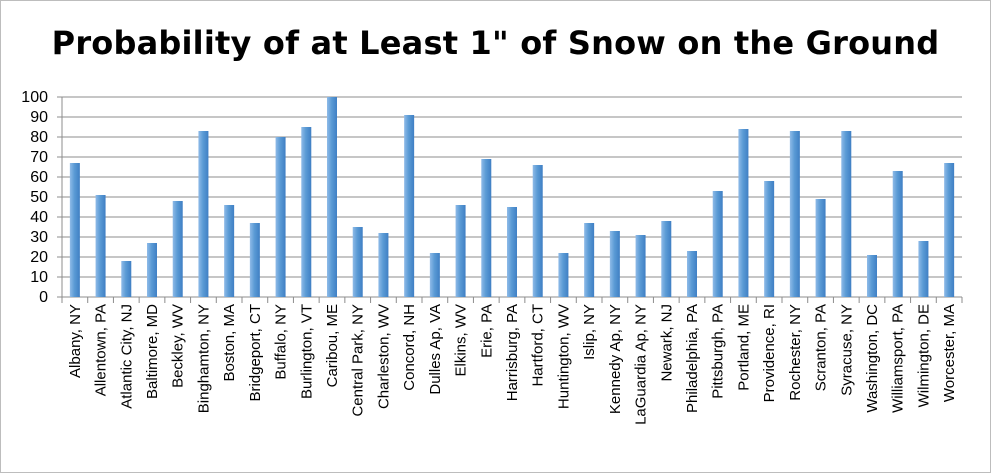 The image size is (991, 473). I want to click on x-tick-label: Elkins, WV, so click(461, 340).